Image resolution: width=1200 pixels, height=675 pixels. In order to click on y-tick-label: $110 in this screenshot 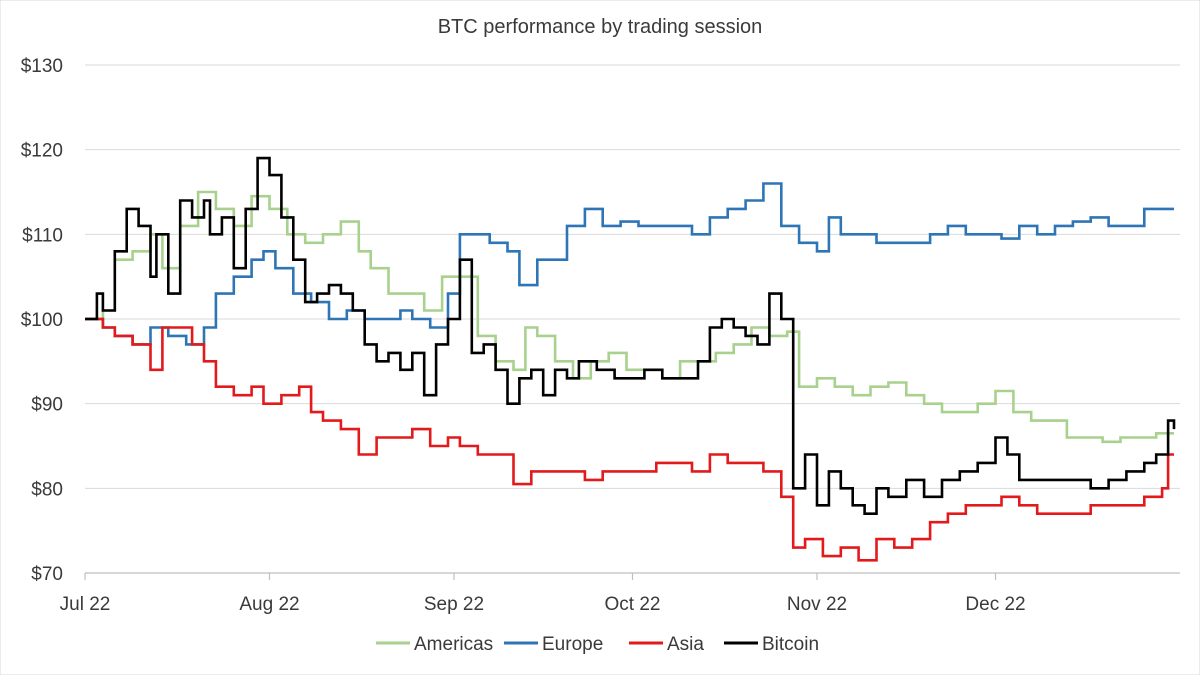, I will do `click(42, 235)`.